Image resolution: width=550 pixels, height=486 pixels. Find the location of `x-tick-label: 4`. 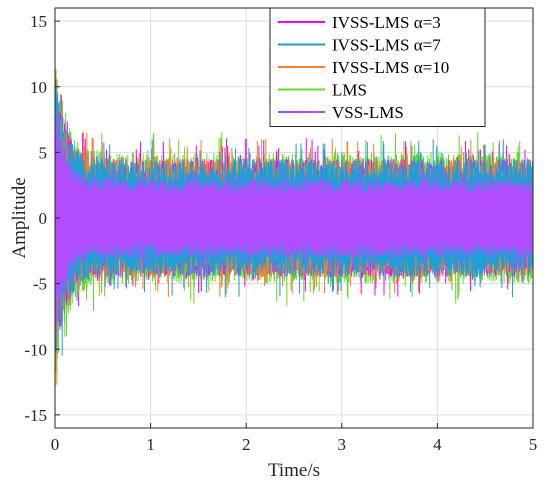

x-tick-label: 4 is located at coordinates (437, 444).